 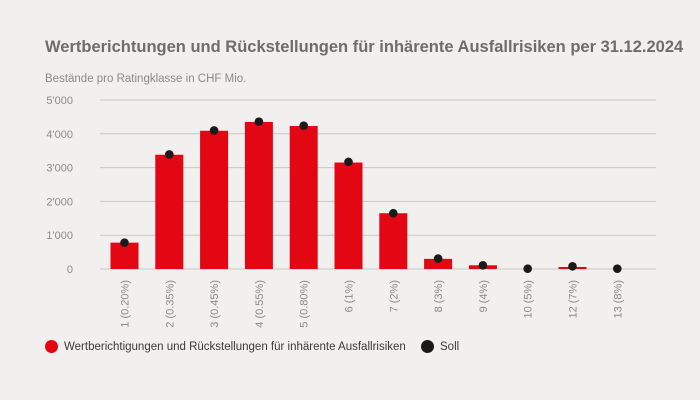 I want to click on y-tick-label: 4'000, so click(x=59, y=135).